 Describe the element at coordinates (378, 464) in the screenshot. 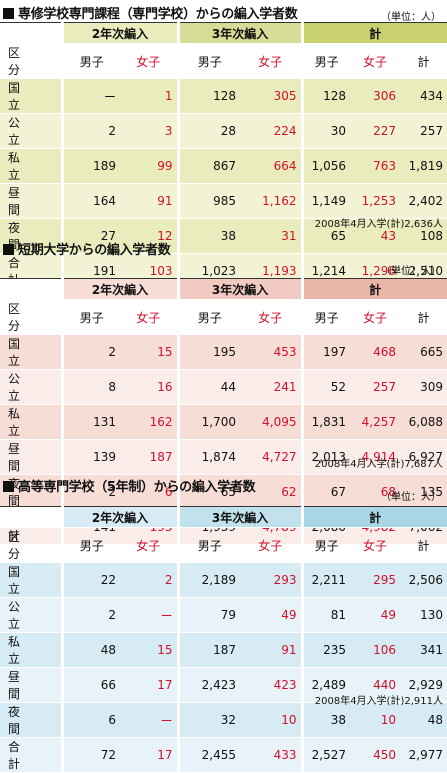

I see `footnote: 2008年4月入学(計)7,687人` at that location.